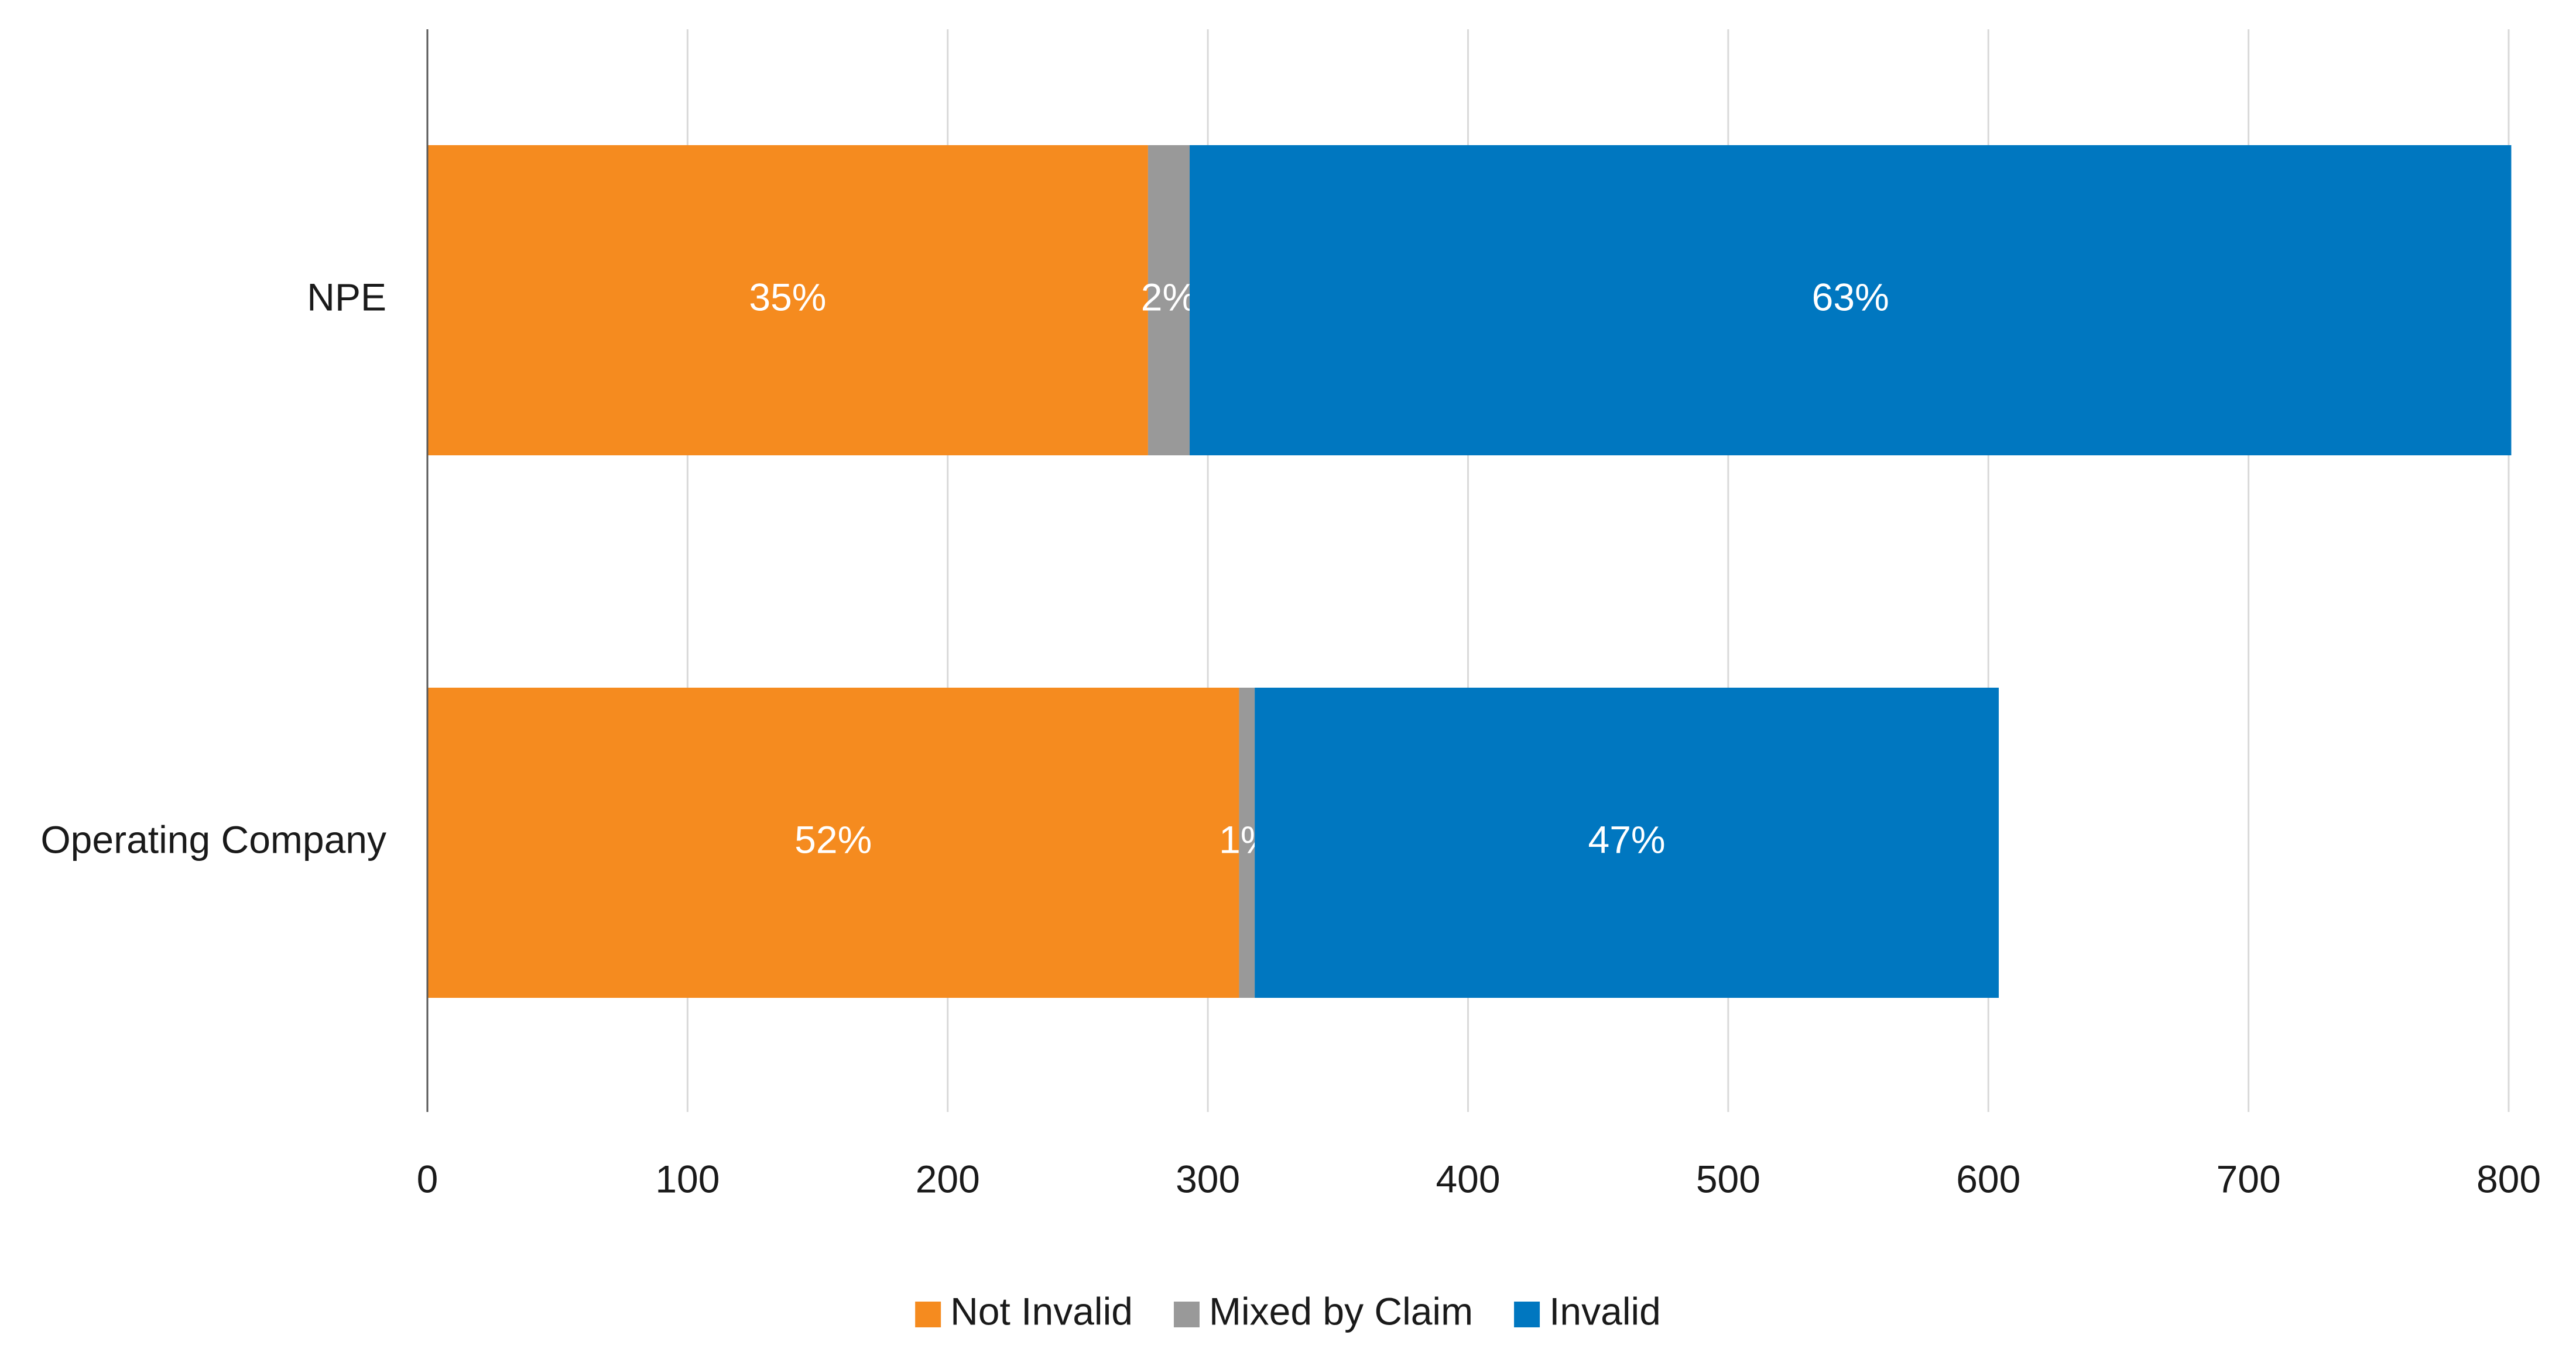  I want to click on category-labels: NPE Operating Company, so click(213, 568).